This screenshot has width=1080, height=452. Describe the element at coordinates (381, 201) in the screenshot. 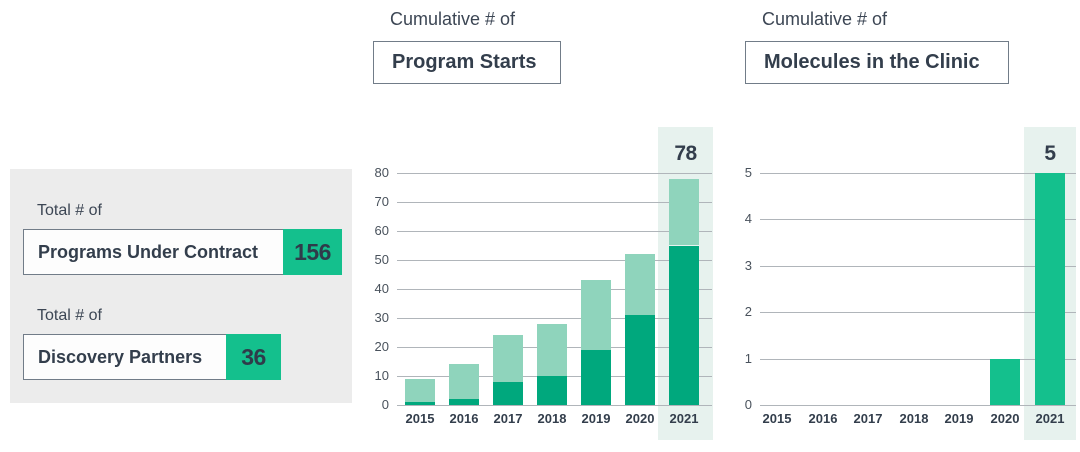

I see `y-tick-label: 70` at that location.